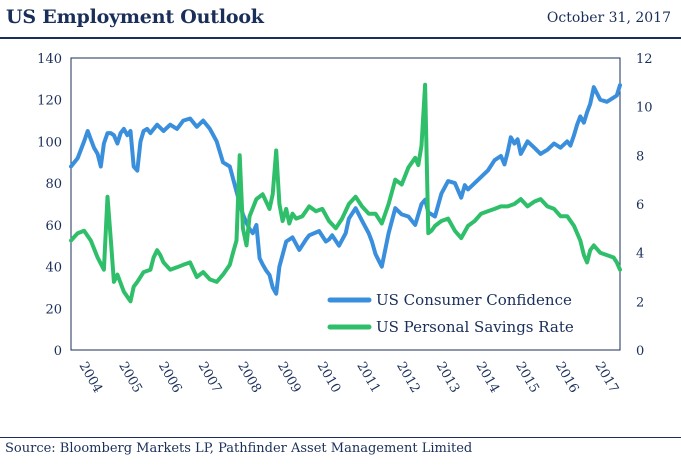  What do you see at coordinates (329, 378) in the screenshot?
I see `x-tick-label: 2010` at bounding box center [329, 378].